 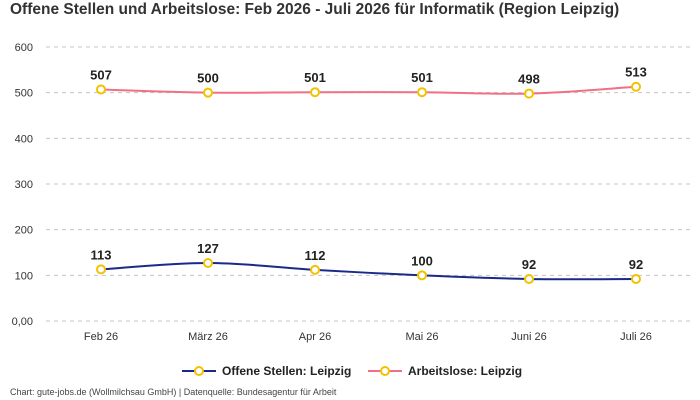 I want to click on y-tick-label: 500, so click(x=24, y=94).